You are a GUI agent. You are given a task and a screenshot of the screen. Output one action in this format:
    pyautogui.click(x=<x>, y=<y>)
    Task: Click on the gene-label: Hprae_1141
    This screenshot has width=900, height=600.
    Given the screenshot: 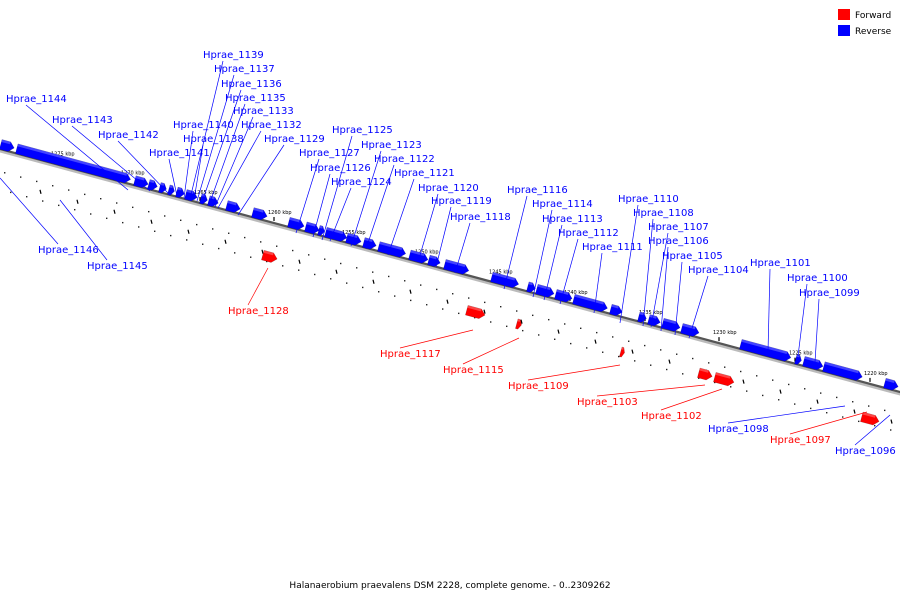 What is the action you would take?
    pyautogui.click(x=179, y=153)
    